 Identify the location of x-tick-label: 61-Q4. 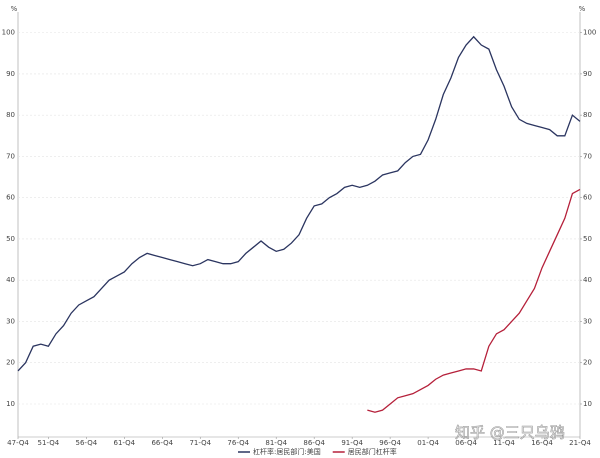
(124, 443).